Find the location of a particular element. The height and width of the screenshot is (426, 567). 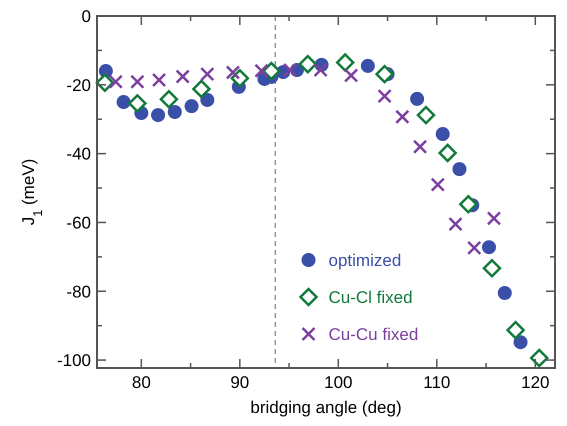

legend-label: Cu-Cu fixed is located at coordinates (373, 334).